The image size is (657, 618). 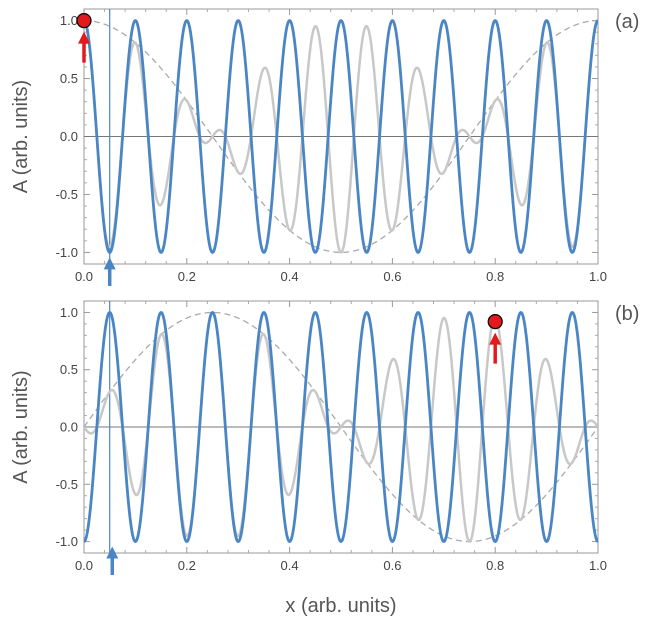 I want to click on panel-label: (a), so click(x=627, y=22).